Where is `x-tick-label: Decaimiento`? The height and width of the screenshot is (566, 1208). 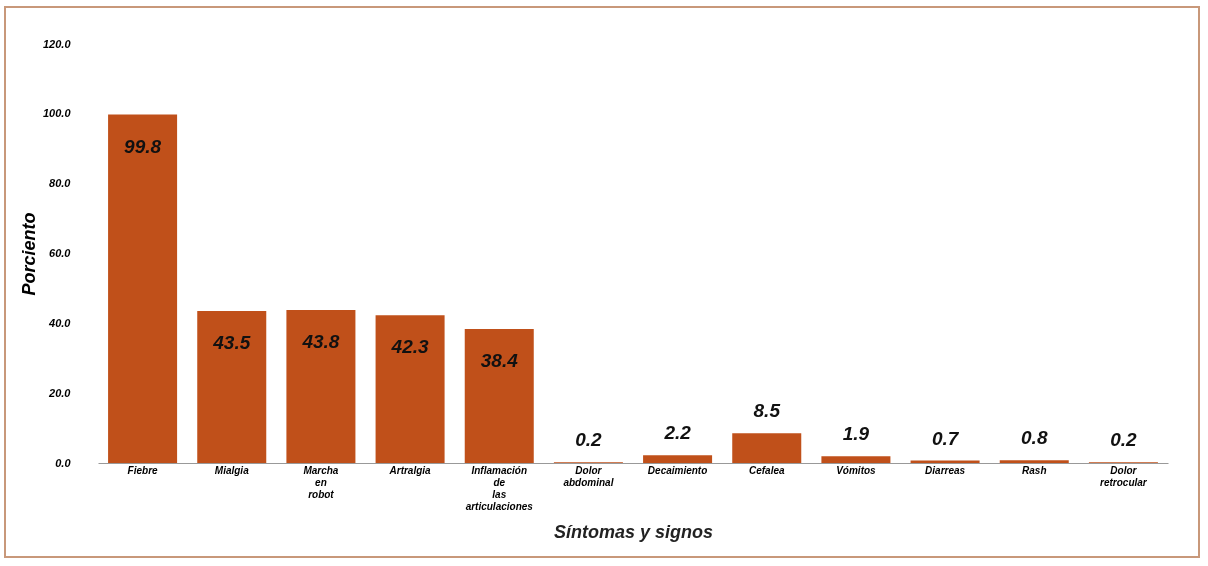
x-tick-label: Decaimiento is located at coordinates (677, 470).